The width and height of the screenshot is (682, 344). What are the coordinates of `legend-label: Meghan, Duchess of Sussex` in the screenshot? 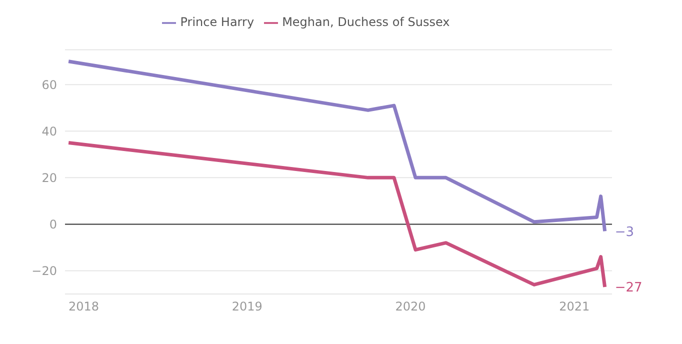 It's located at (366, 22).